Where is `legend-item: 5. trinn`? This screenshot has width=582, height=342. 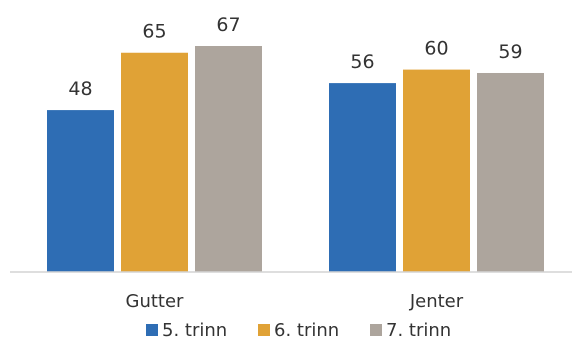 legend-item: 5. trinn is located at coordinates (186, 330).